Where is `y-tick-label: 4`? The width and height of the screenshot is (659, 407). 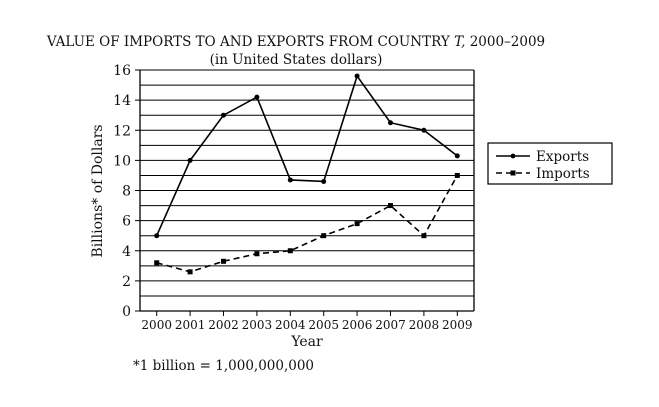 y-tick-label: 4 is located at coordinates (126, 252).